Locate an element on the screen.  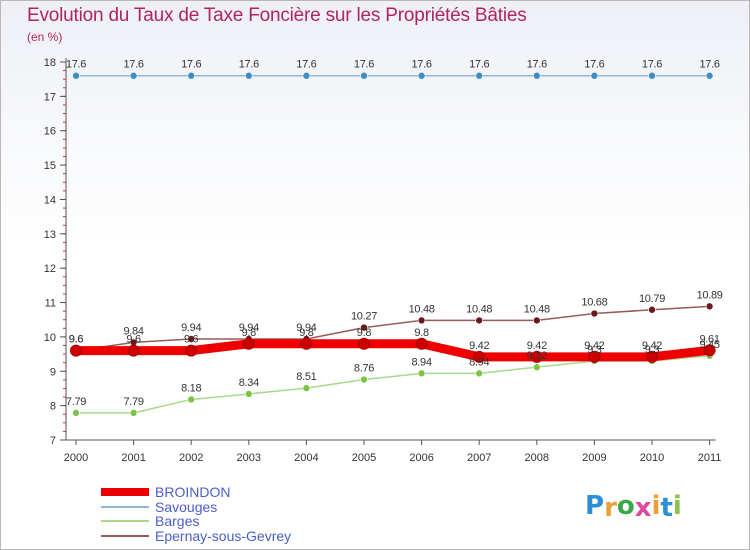
y-tick-label: 8 is located at coordinates (53, 407).